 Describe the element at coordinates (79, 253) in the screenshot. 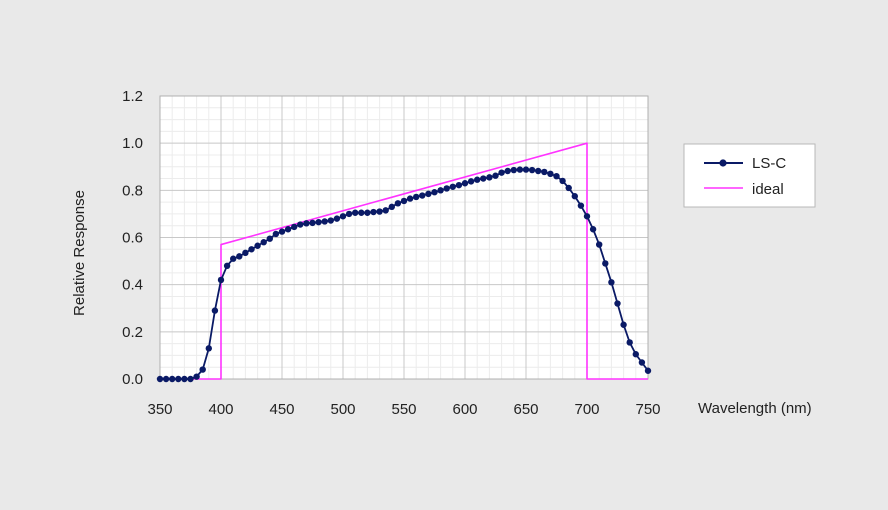

I see `y-axis-title: Relative Response` at that location.